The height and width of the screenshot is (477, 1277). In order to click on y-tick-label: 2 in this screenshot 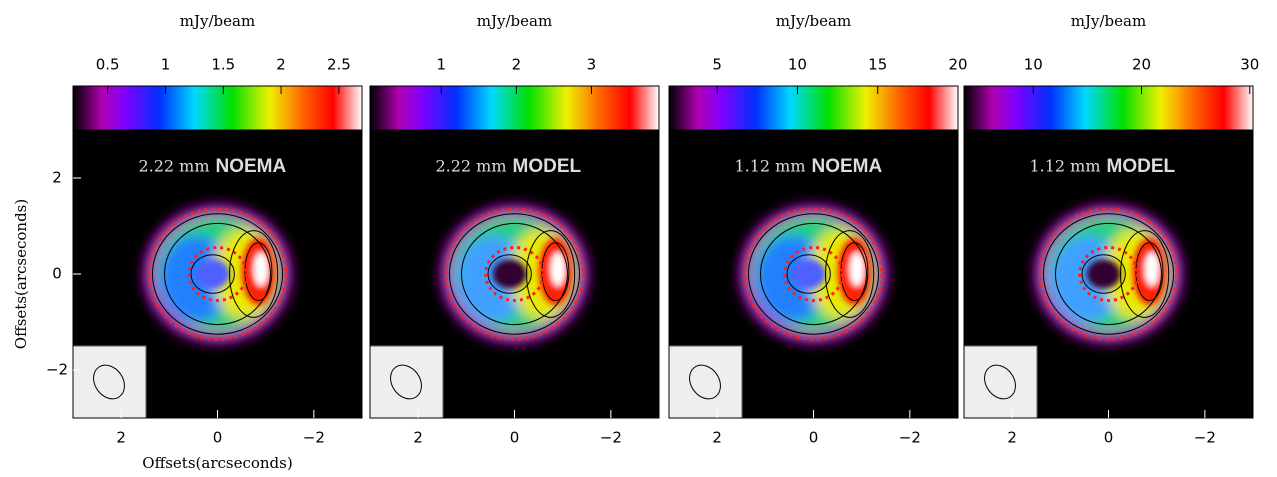, I will do `click(57, 178)`.